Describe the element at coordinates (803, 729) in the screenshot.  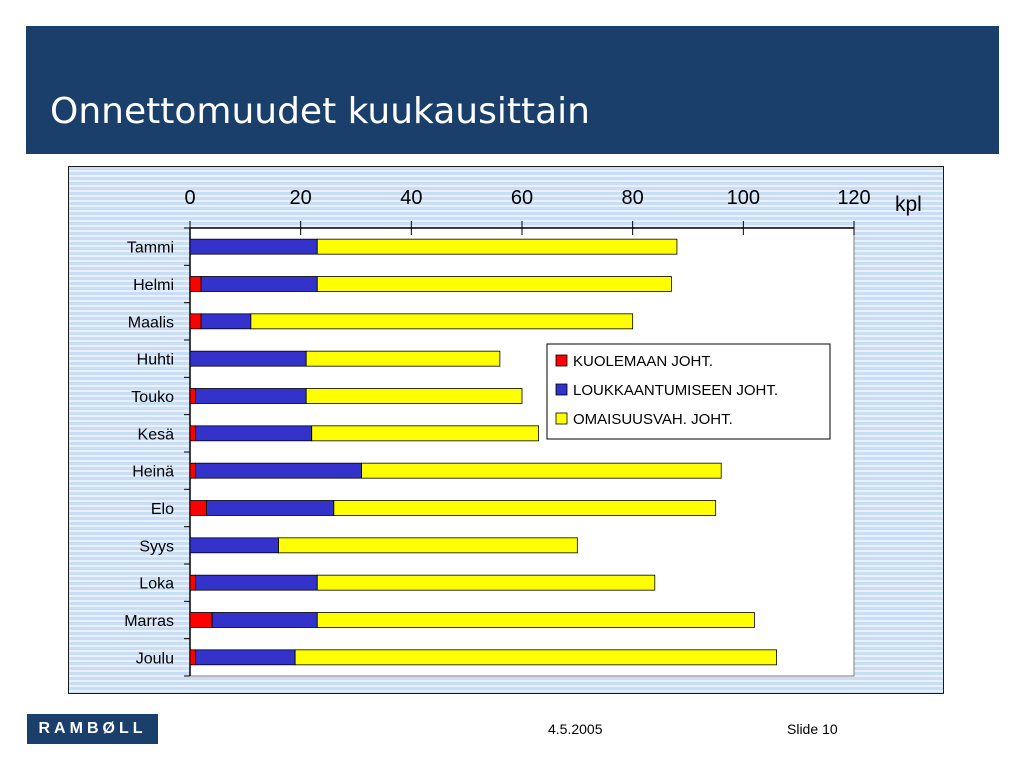
I see `slide-label: Slide` at that location.